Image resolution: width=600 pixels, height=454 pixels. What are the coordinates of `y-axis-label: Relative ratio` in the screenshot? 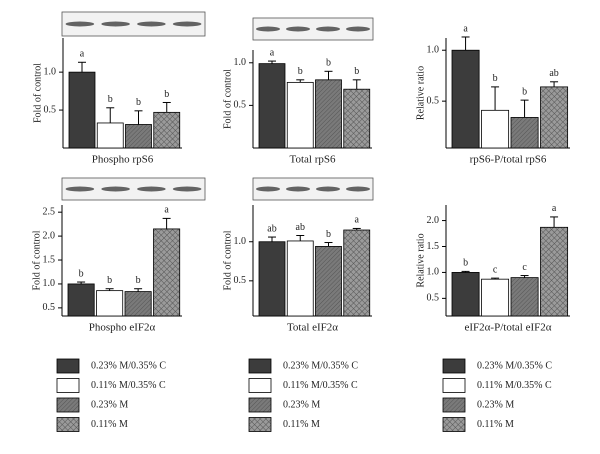 It's located at (420, 93).